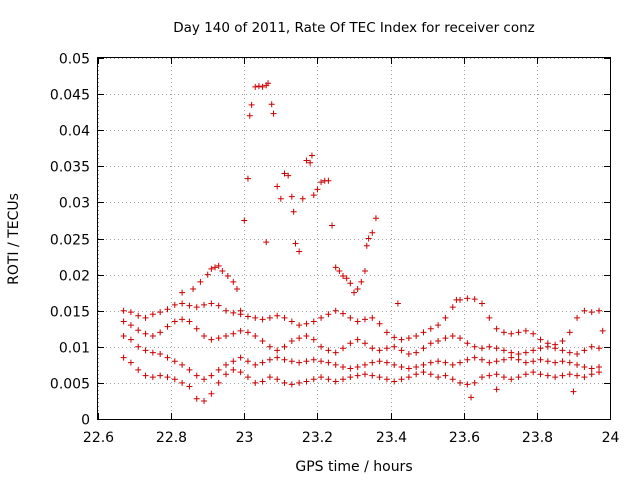  What do you see at coordinates (70, 168) in the screenshot?
I see `y-tick-label: 0.035` at bounding box center [70, 168].